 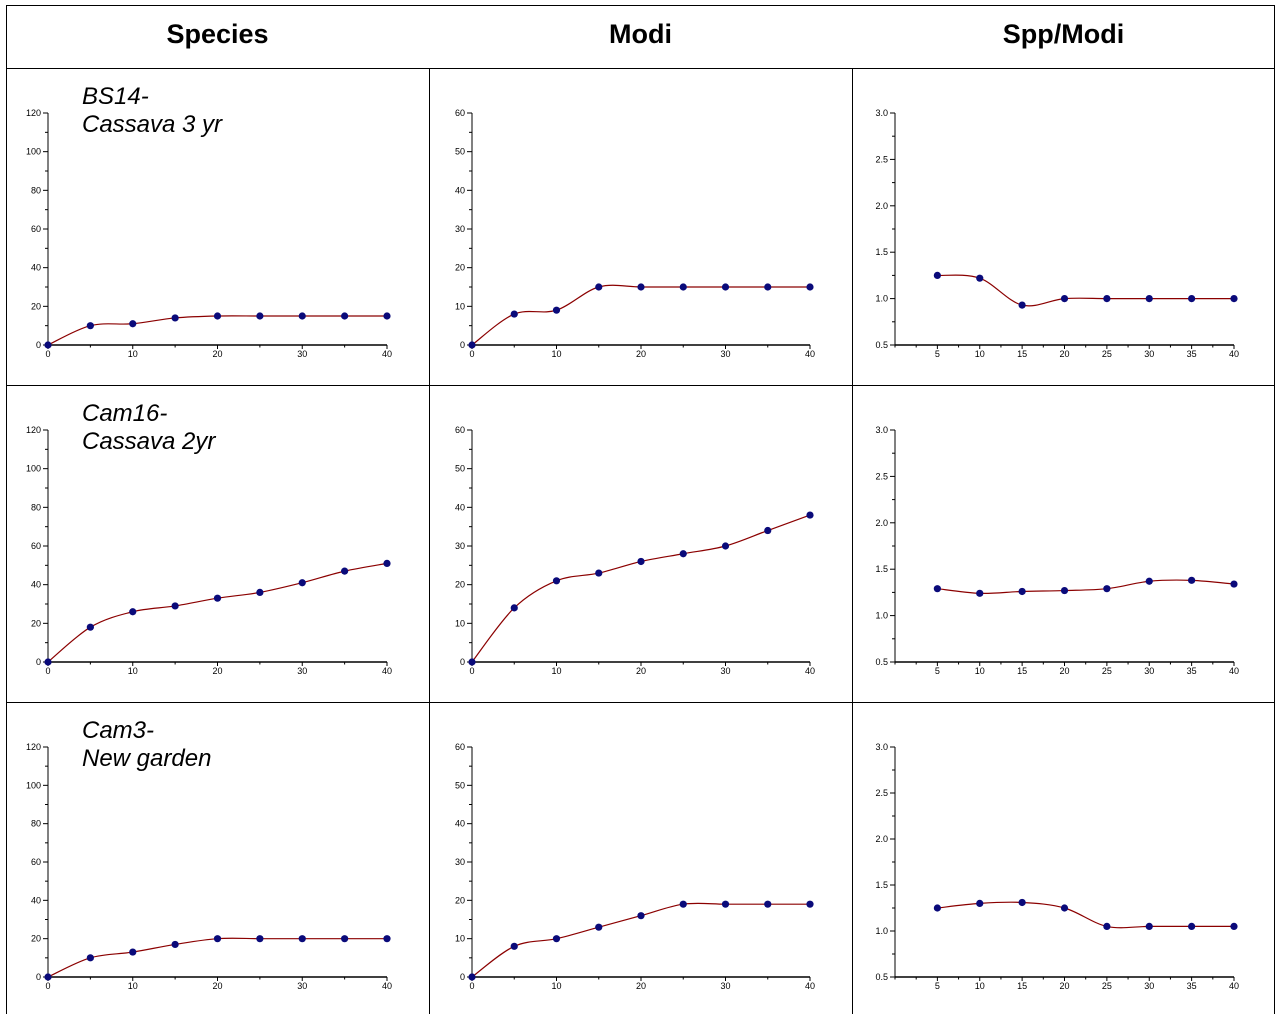 I want to click on x-tick-label: 30, so click(x=302, y=986).